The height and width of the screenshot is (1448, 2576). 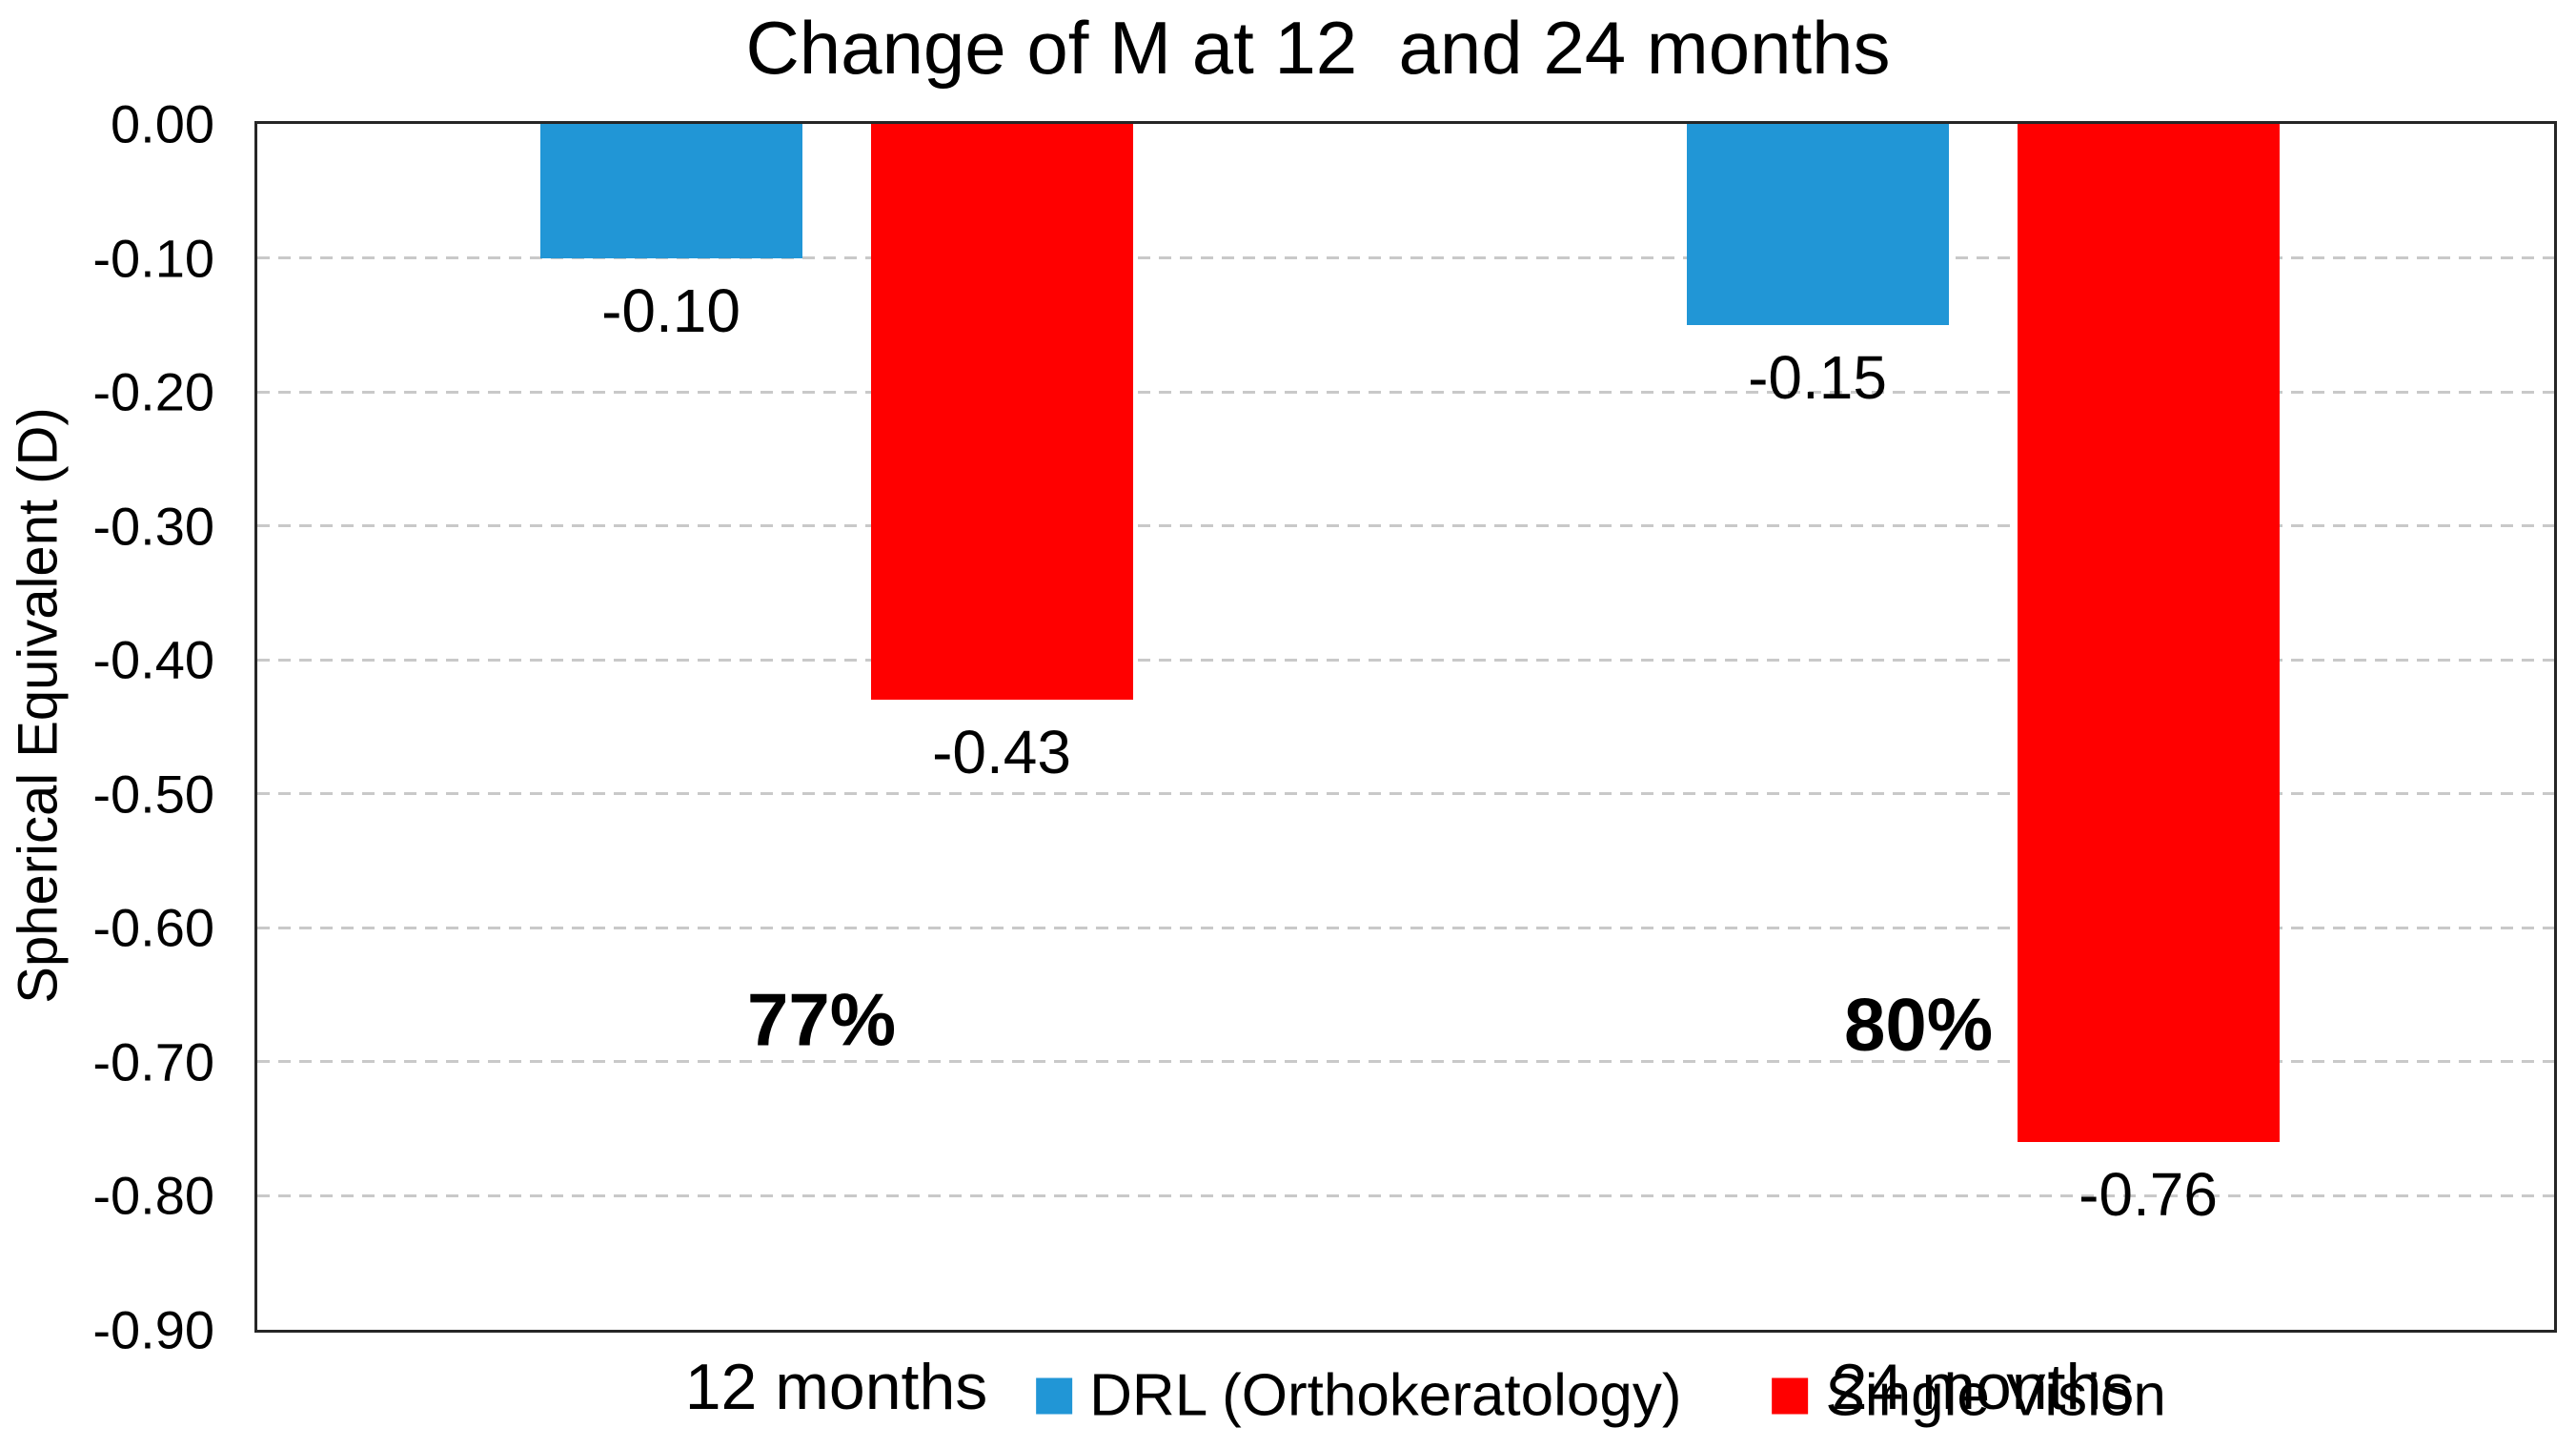 What do you see at coordinates (153, 258) in the screenshot?
I see `y-tick-label: -0.10` at bounding box center [153, 258].